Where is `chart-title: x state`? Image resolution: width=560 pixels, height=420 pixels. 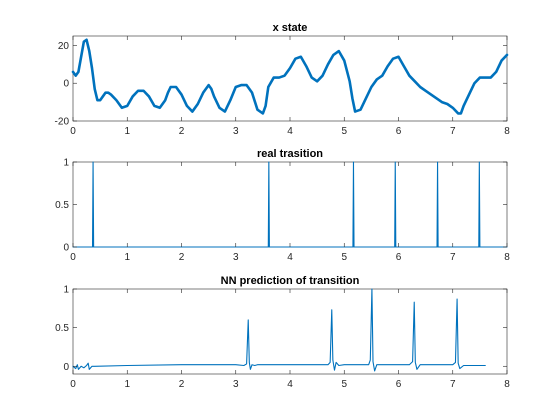 chart-title: x state is located at coordinates (290, 28).